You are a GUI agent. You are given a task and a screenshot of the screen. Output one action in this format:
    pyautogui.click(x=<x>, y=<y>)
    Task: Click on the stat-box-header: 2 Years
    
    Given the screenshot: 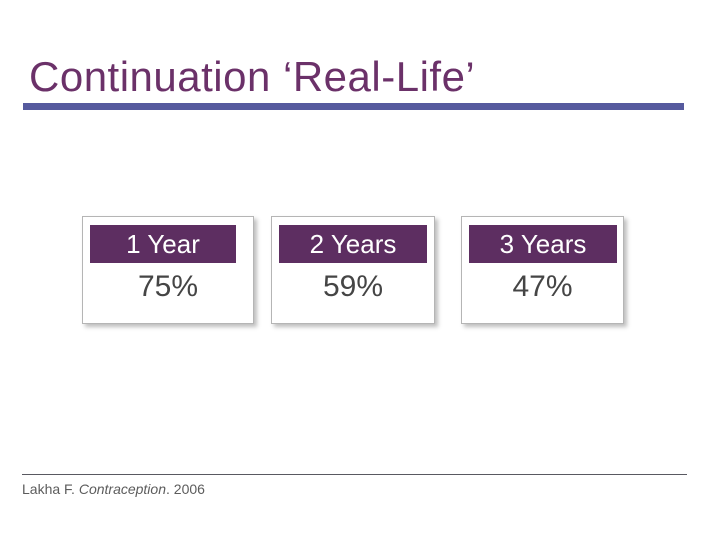 What is the action you would take?
    pyautogui.click(x=353, y=244)
    